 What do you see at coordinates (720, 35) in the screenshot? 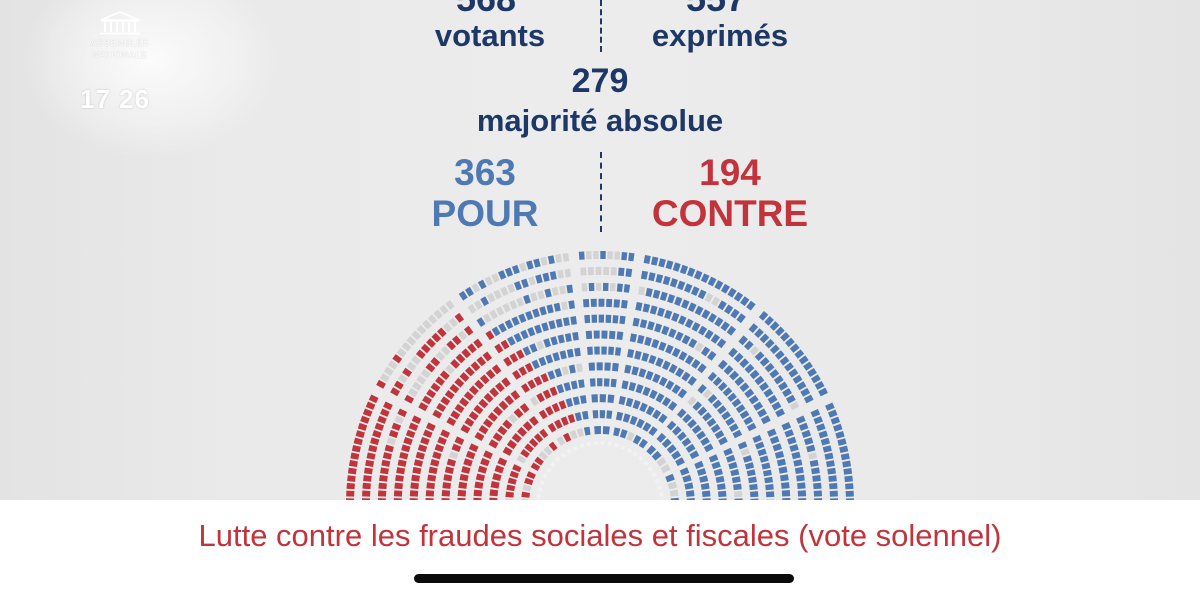
I see `exprimes-label: exprimés` at bounding box center [720, 35].